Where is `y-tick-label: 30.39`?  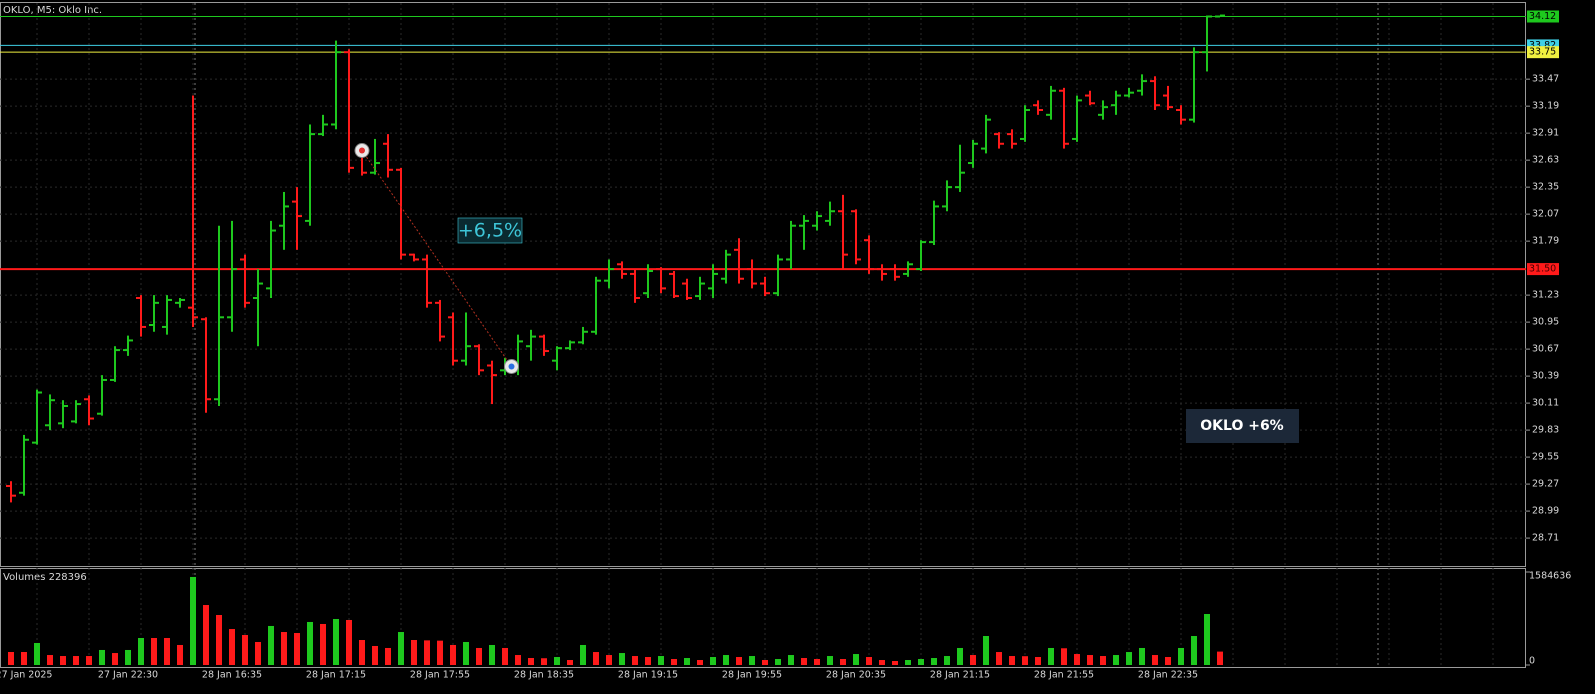
y-tick-label: 30.39 is located at coordinates (1545, 376).